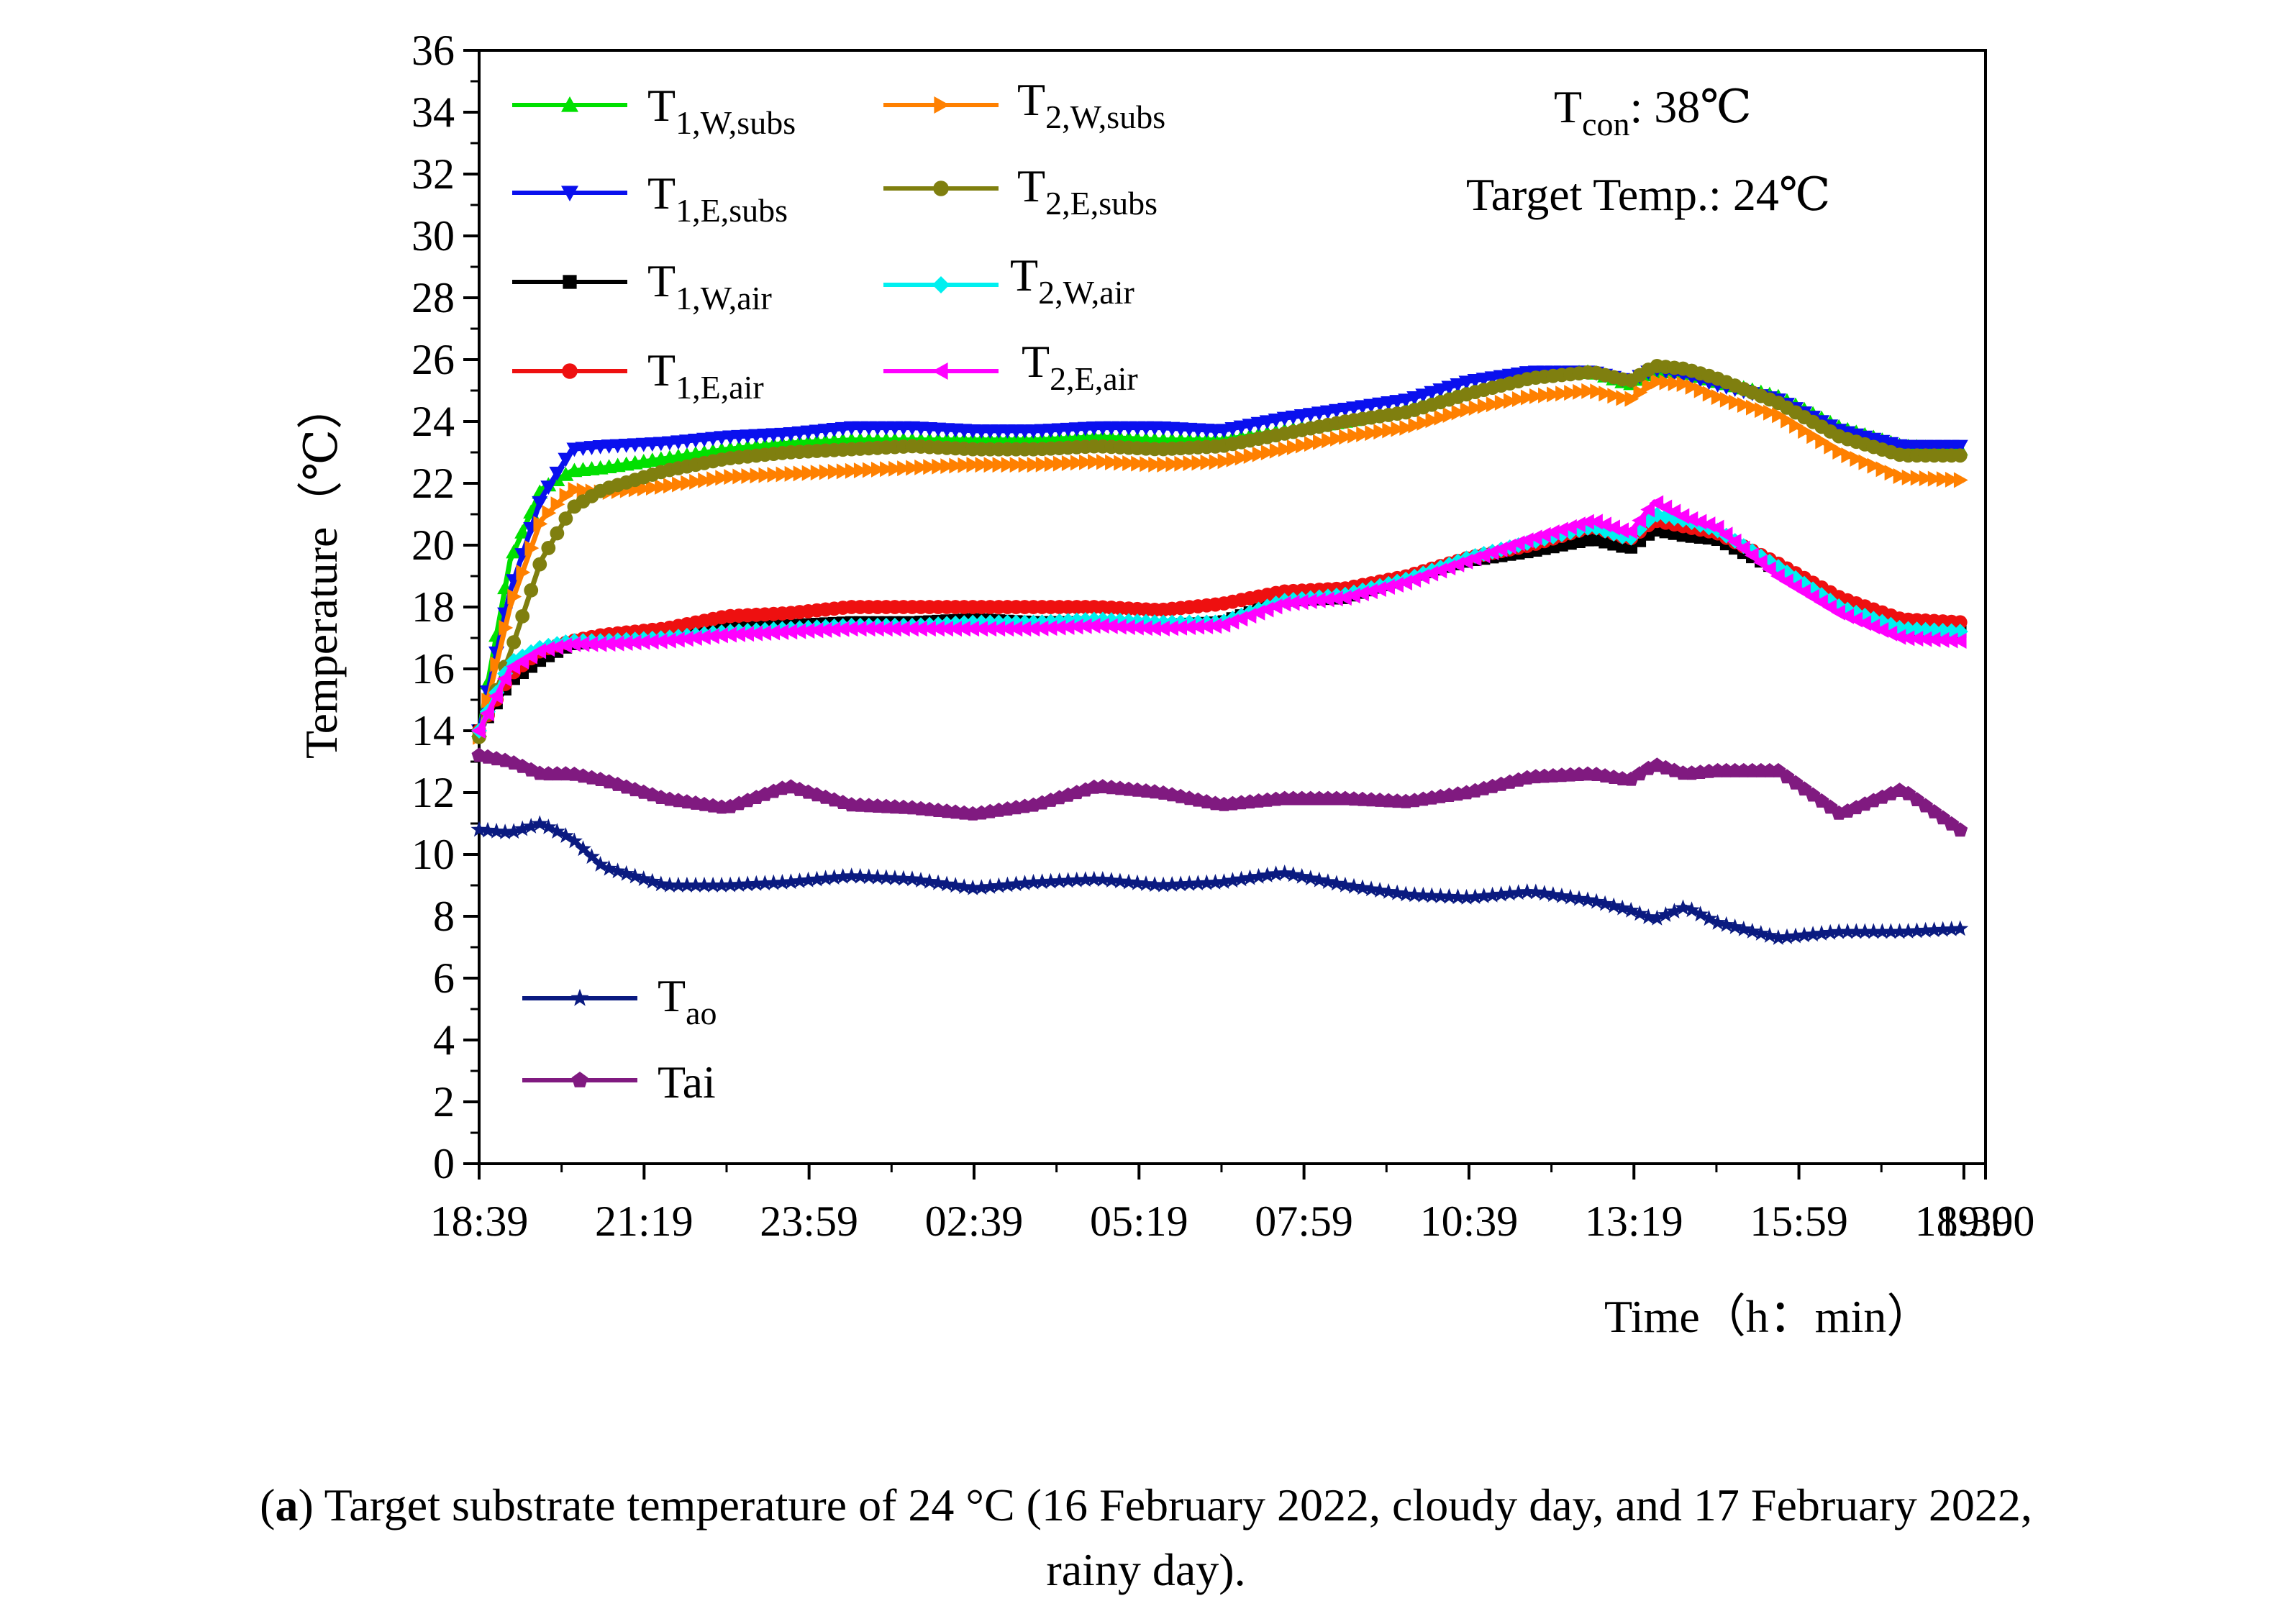  I want to click on annotation-sub: con, so click(1605, 124).